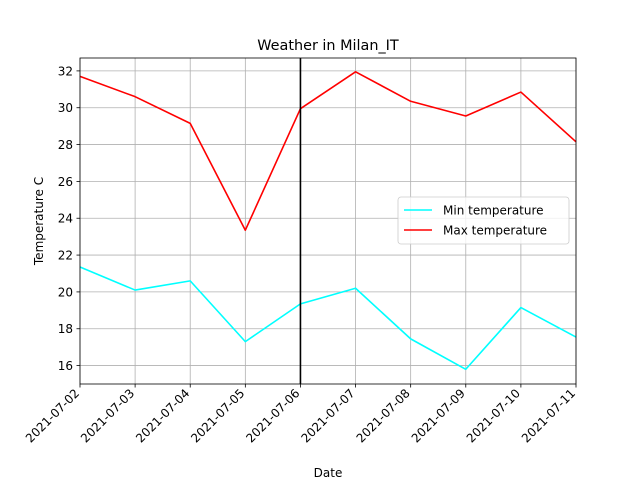 The image size is (640, 480). Describe the element at coordinates (65, 366) in the screenshot. I see `y-tick-label: 16` at that location.